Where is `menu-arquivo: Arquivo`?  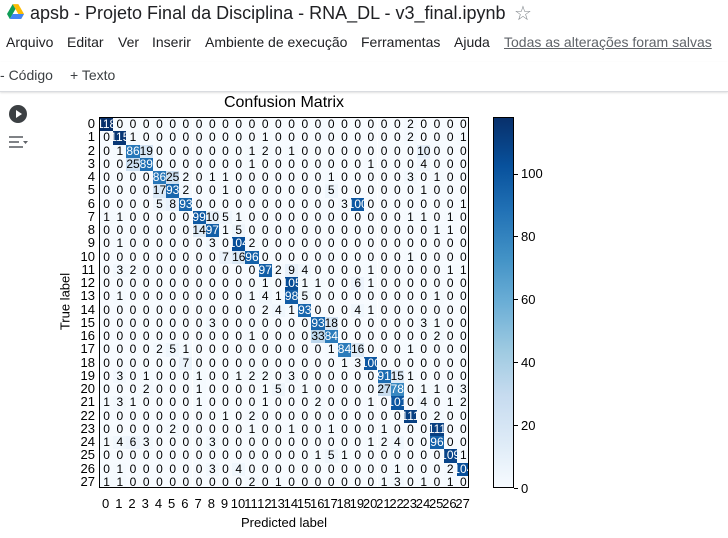 menu-arquivo: Arquivo is located at coordinates (30, 42).